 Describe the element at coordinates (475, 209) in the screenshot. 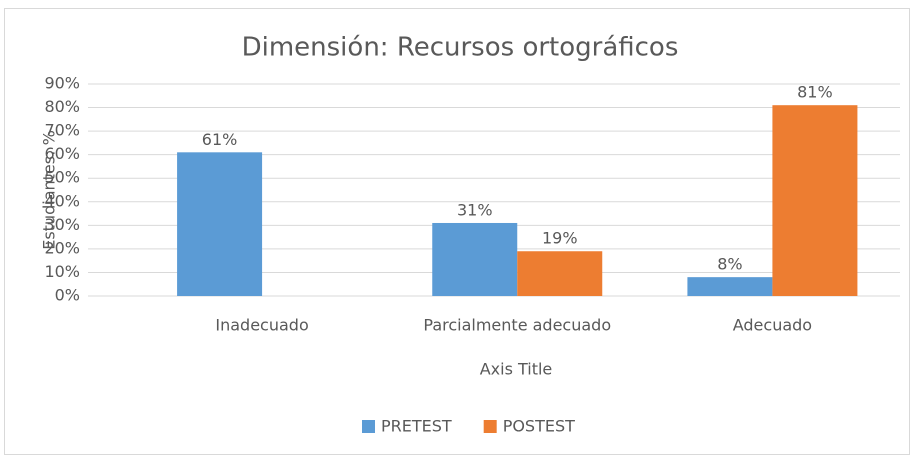

I see `data-label: 31%` at that location.